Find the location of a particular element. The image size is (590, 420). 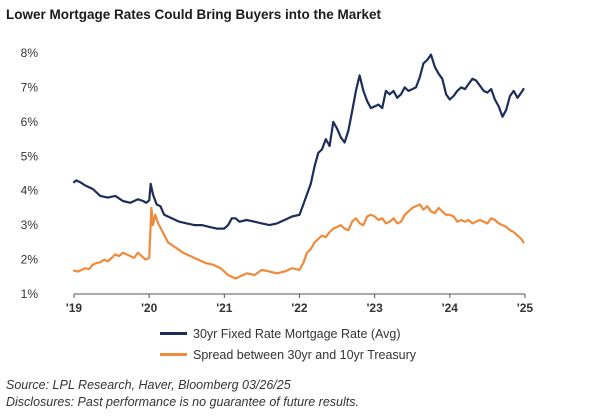

spread-line is located at coordinates (298, 241).